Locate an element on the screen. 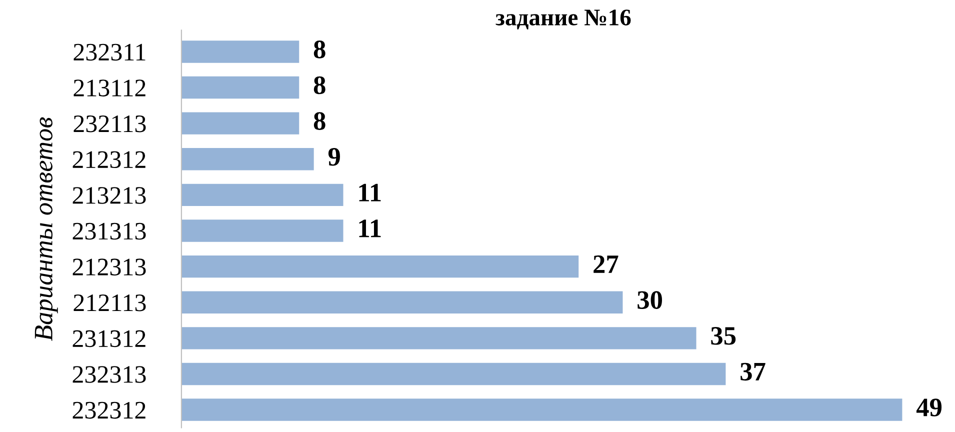  y-tick-label: 232313 is located at coordinates (109, 374).